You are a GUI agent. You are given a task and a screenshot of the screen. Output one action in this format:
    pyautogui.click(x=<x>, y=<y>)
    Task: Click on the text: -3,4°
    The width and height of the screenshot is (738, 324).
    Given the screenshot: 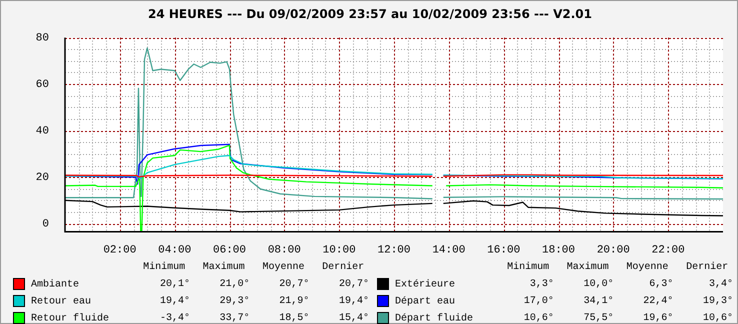 What is the action you would take?
    pyautogui.click(x=174, y=318)
    